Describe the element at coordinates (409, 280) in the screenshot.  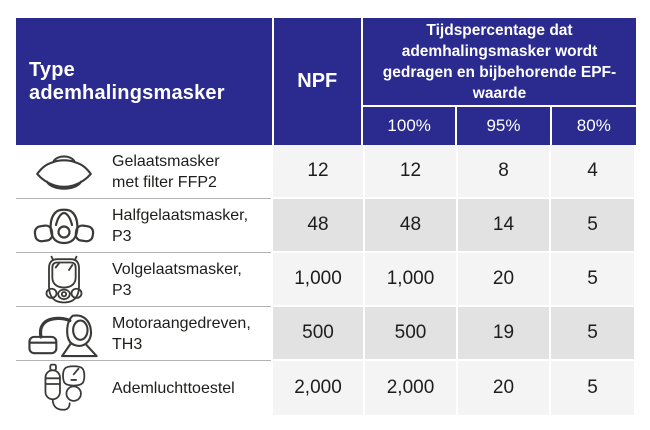
I see `epf-100-value: 1,000` at that location.